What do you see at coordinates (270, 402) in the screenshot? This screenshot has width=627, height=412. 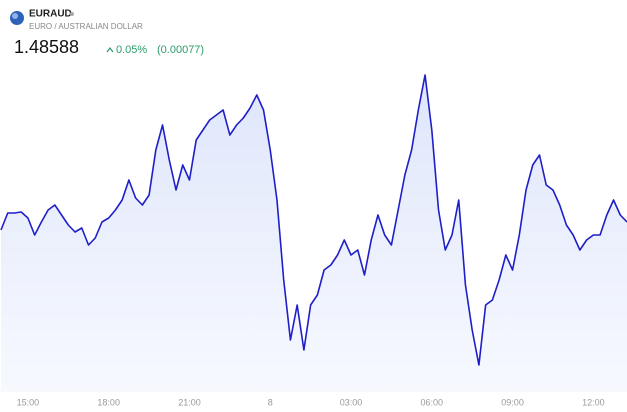 I see `x-tick-label: 8` at bounding box center [270, 402].